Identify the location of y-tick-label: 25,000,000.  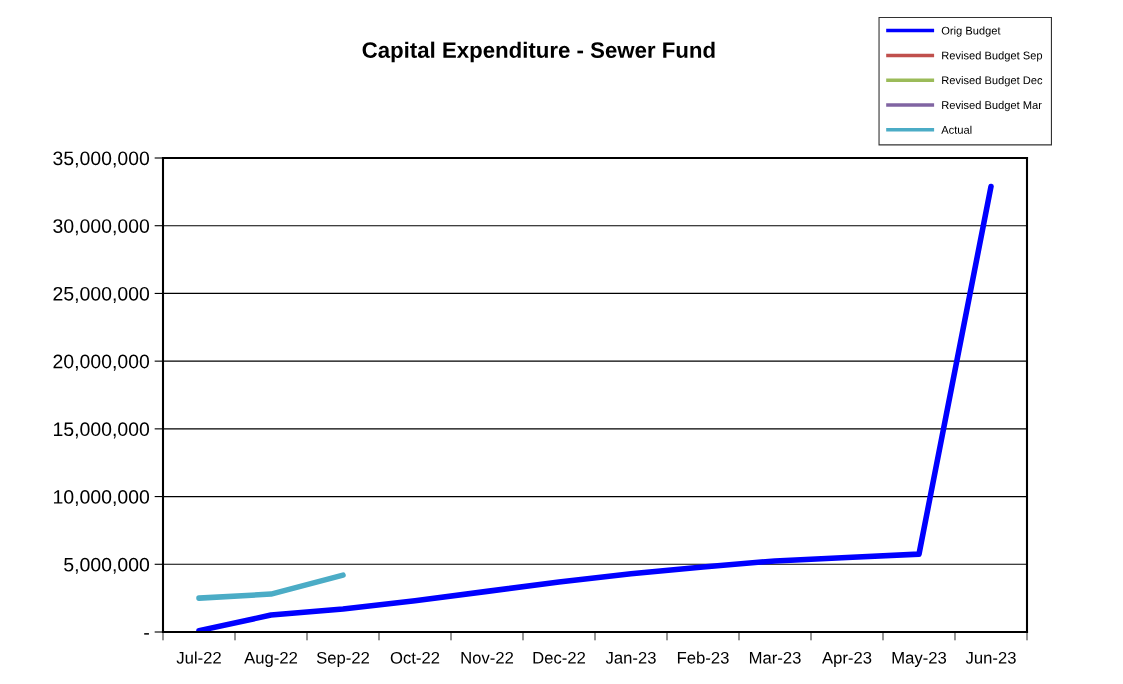
(101, 294).